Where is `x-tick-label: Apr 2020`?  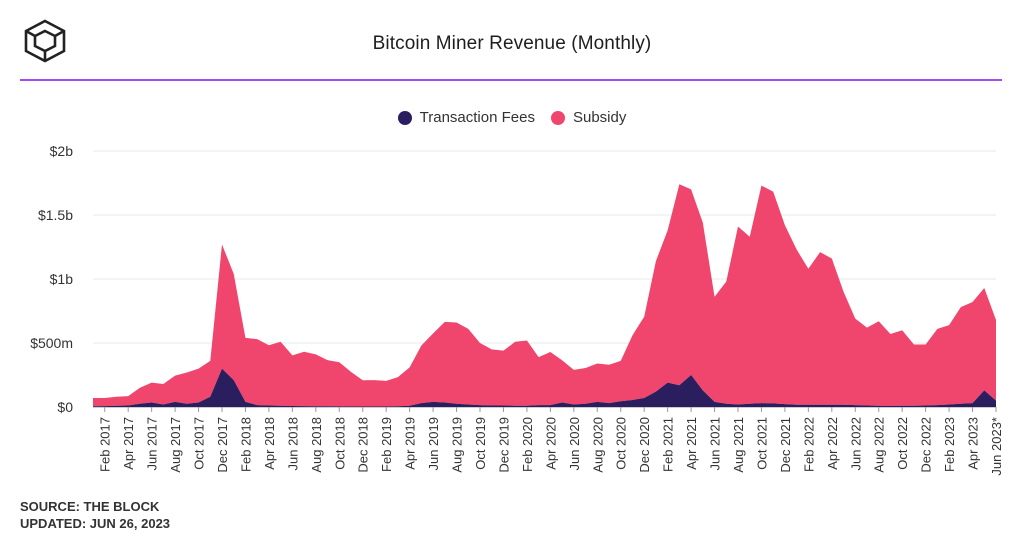
x-tick-label: Apr 2020 is located at coordinates (550, 443).